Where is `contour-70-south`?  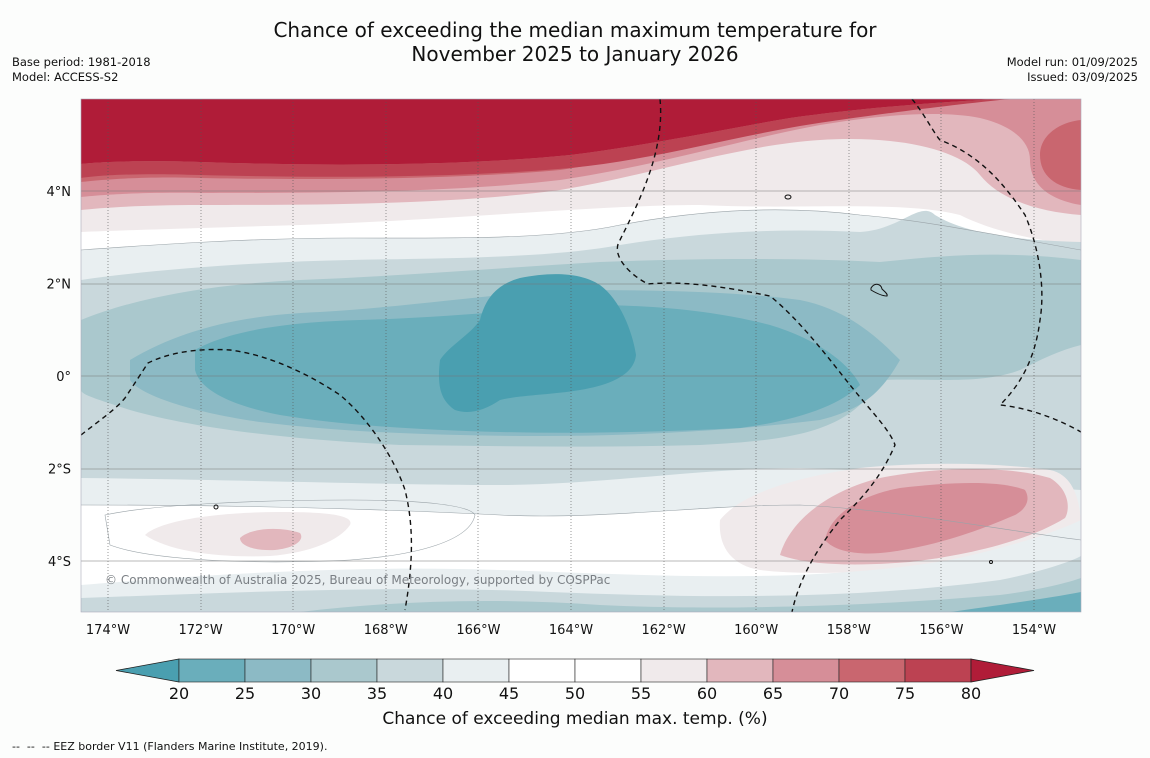 contour-70-south is located at coordinates (926, 518).